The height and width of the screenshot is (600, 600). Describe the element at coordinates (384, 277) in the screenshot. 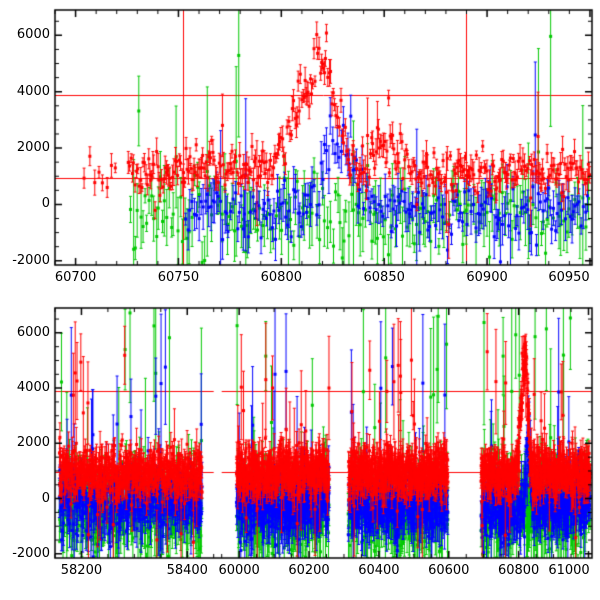

I see `x-tick-label-top: 60850` at that location.